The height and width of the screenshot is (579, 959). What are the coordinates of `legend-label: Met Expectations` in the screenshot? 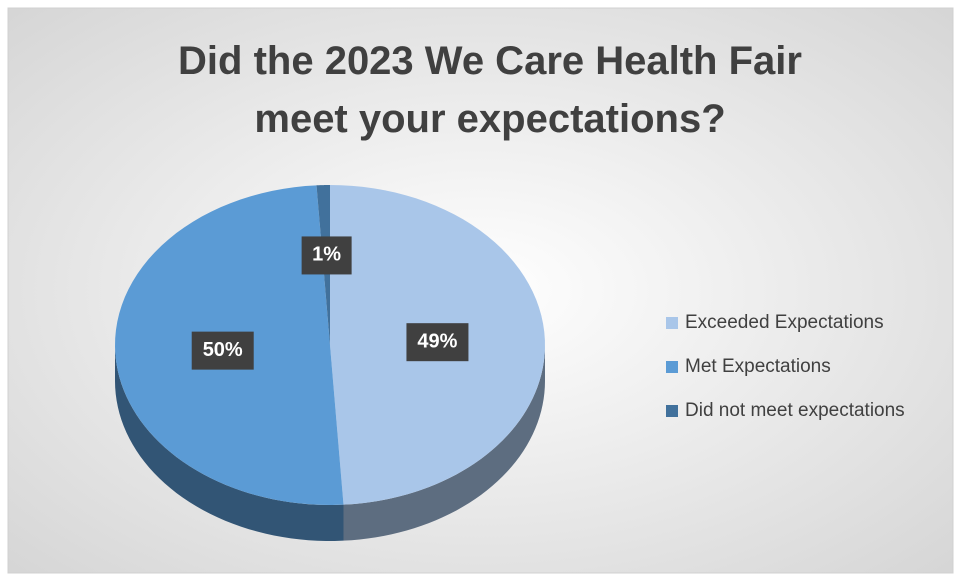 It's located at (758, 366).